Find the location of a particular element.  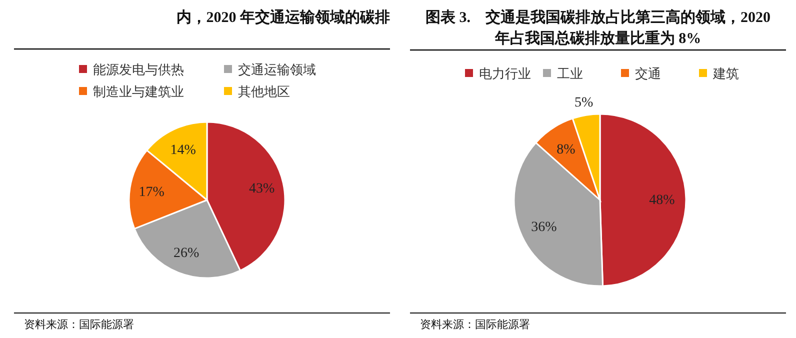

legend-label: 交通 is located at coordinates (648, 74).